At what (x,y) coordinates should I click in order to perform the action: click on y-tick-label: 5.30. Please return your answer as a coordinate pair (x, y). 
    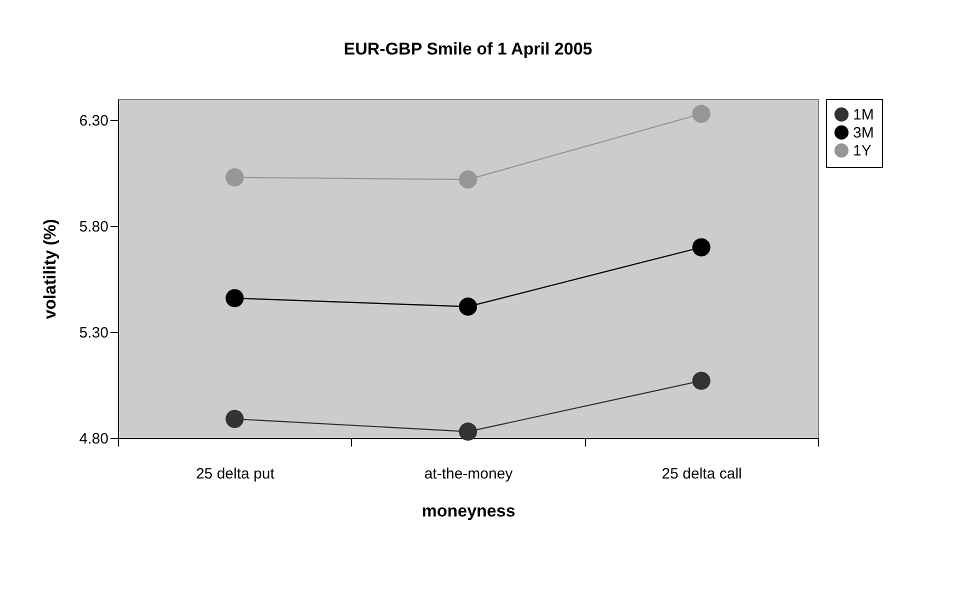
    Looking at the image, I should click on (93, 333).